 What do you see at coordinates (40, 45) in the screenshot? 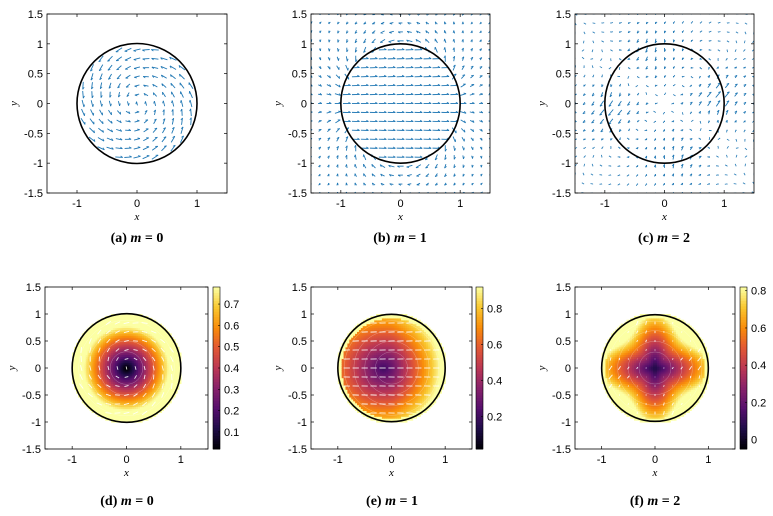
I see `y-tick-label: 1` at bounding box center [40, 45].